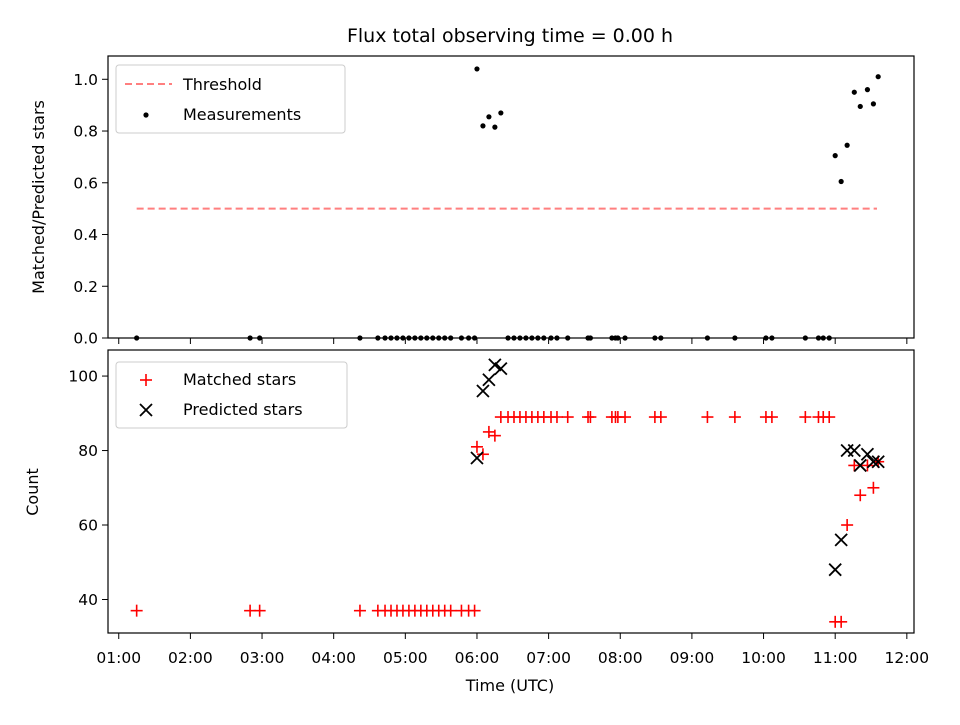  I want to click on bottom-y-tick-label: 60, so click(88, 526).